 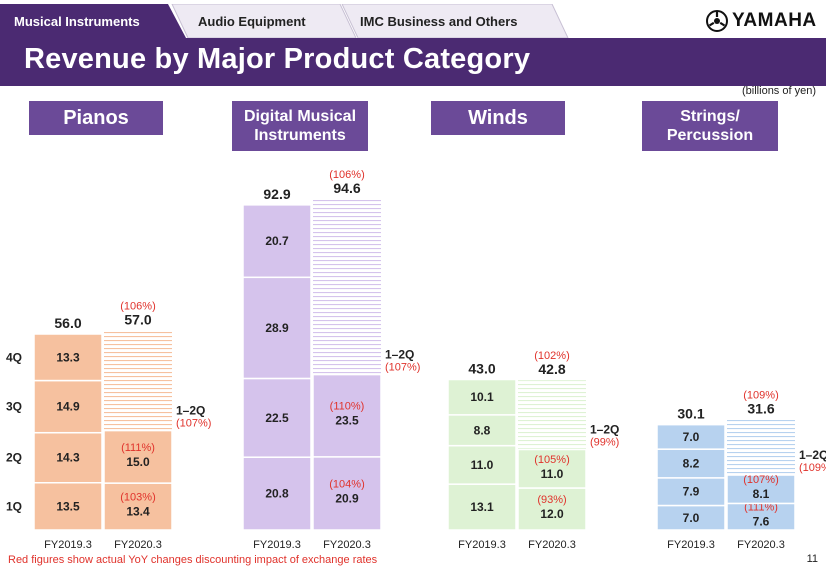 What do you see at coordinates (551, 460) in the screenshot?
I see `segment-yoy-label: (105%)` at bounding box center [551, 460].